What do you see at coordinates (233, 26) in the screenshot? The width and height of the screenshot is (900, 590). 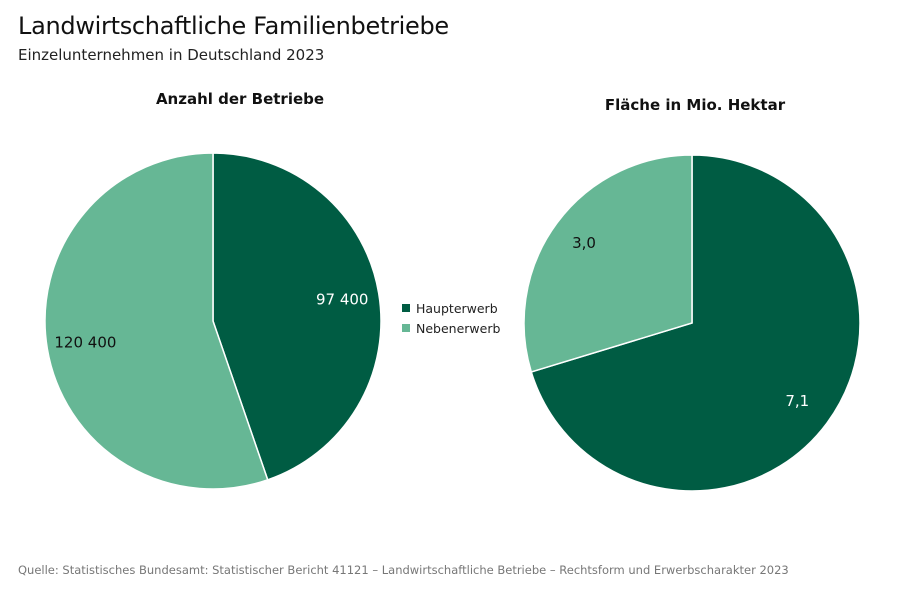 I see `chart-title-main: Landwirtschaftliche Familienbetriebe` at bounding box center [233, 26].